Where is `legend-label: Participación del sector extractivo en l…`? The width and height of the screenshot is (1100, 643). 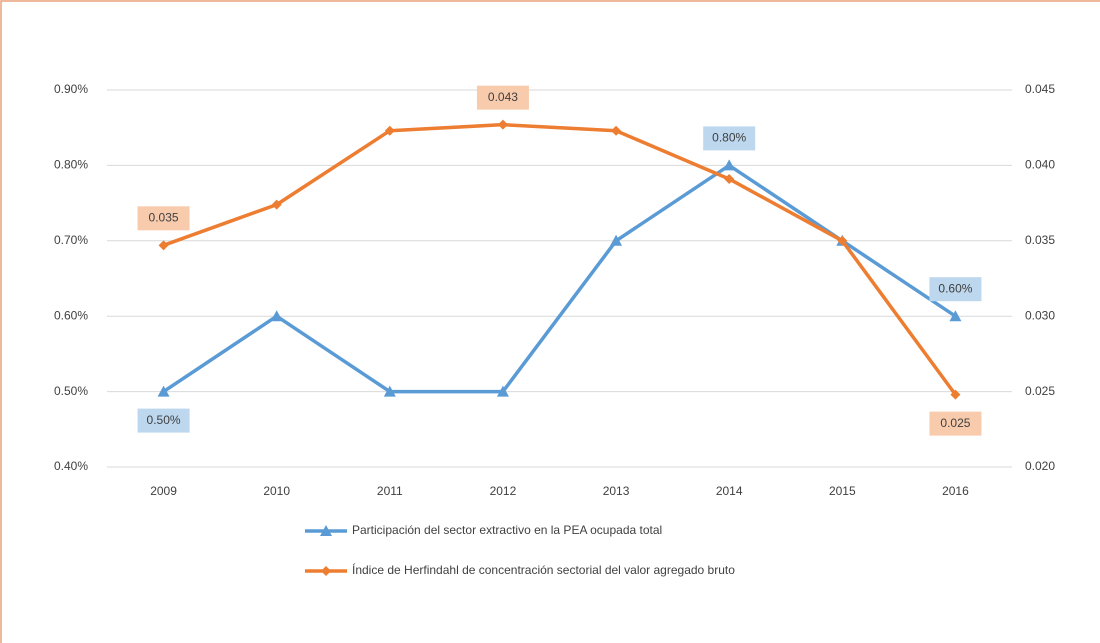 legend-label: Participación del sector extractivo en l… is located at coordinates (507, 530).